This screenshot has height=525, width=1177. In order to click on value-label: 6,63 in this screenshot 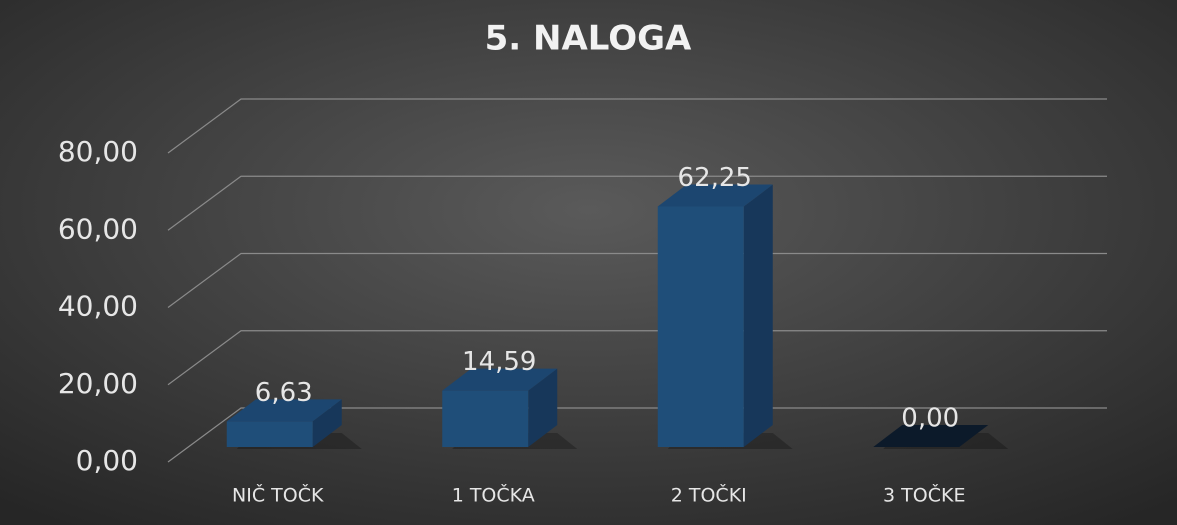, I will do `click(284, 393)`.